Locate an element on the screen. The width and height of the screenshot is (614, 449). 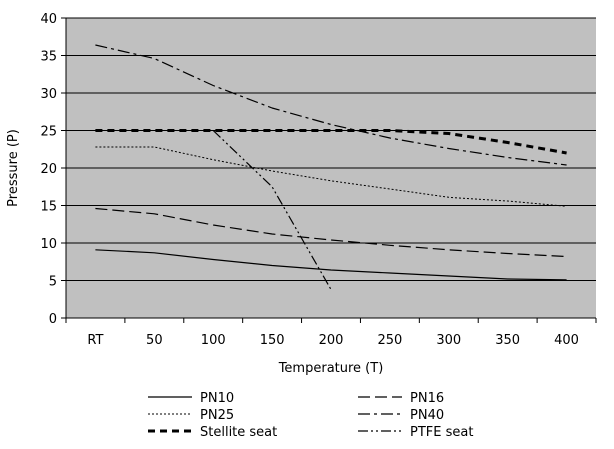
series-line-pn16 is located at coordinates (331, 232).